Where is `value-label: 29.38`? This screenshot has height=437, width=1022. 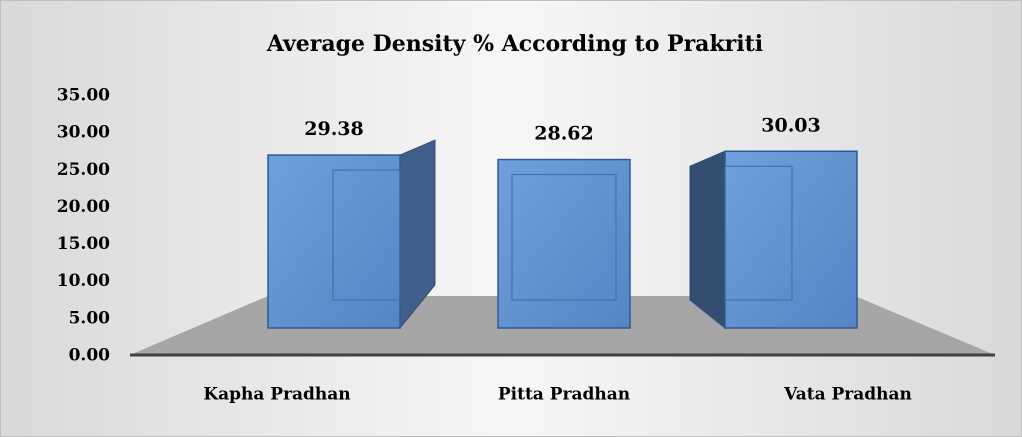 value-label: 29.38 is located at coordinates (334, 129).